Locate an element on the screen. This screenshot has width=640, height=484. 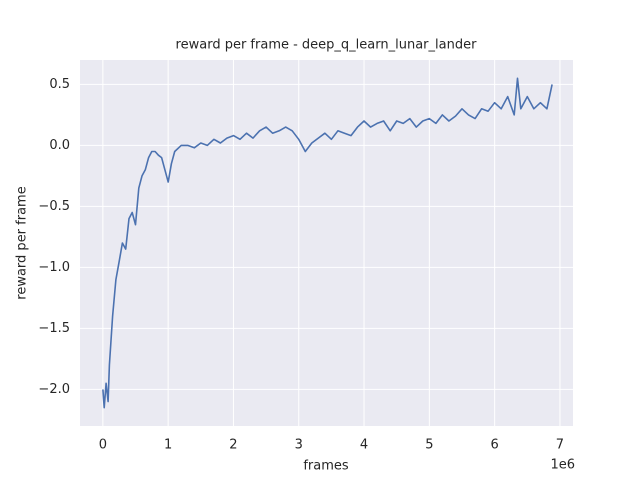
y-tick-label: 0.0 is located at coordinates (59, 145).